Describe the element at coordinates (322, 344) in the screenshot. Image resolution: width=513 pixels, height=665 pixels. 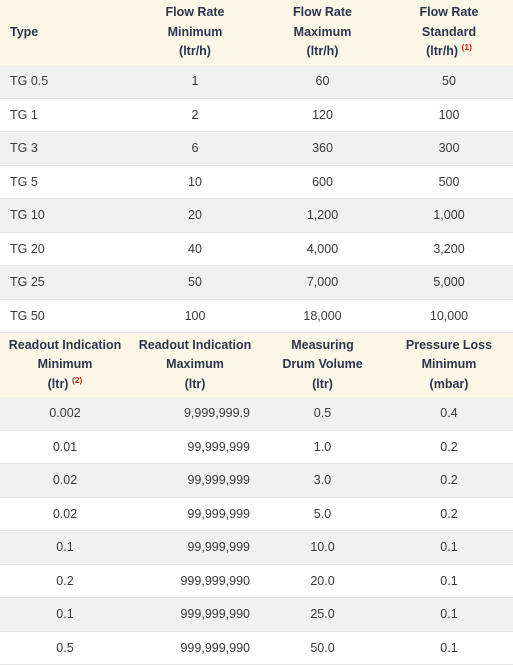
I see `header-line: Measuring` at that location.